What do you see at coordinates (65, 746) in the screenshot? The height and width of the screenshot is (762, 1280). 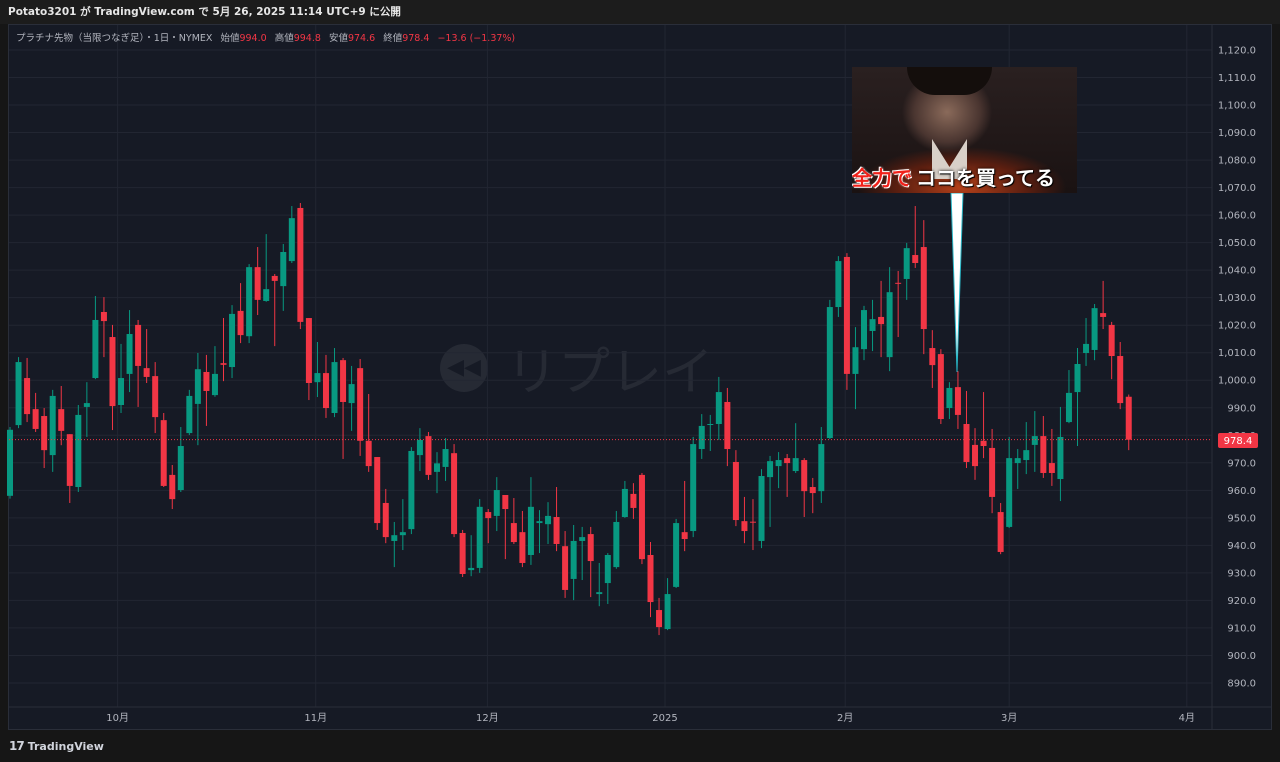 I see `logo-text: TradingView` at bounding box center [65, 746].